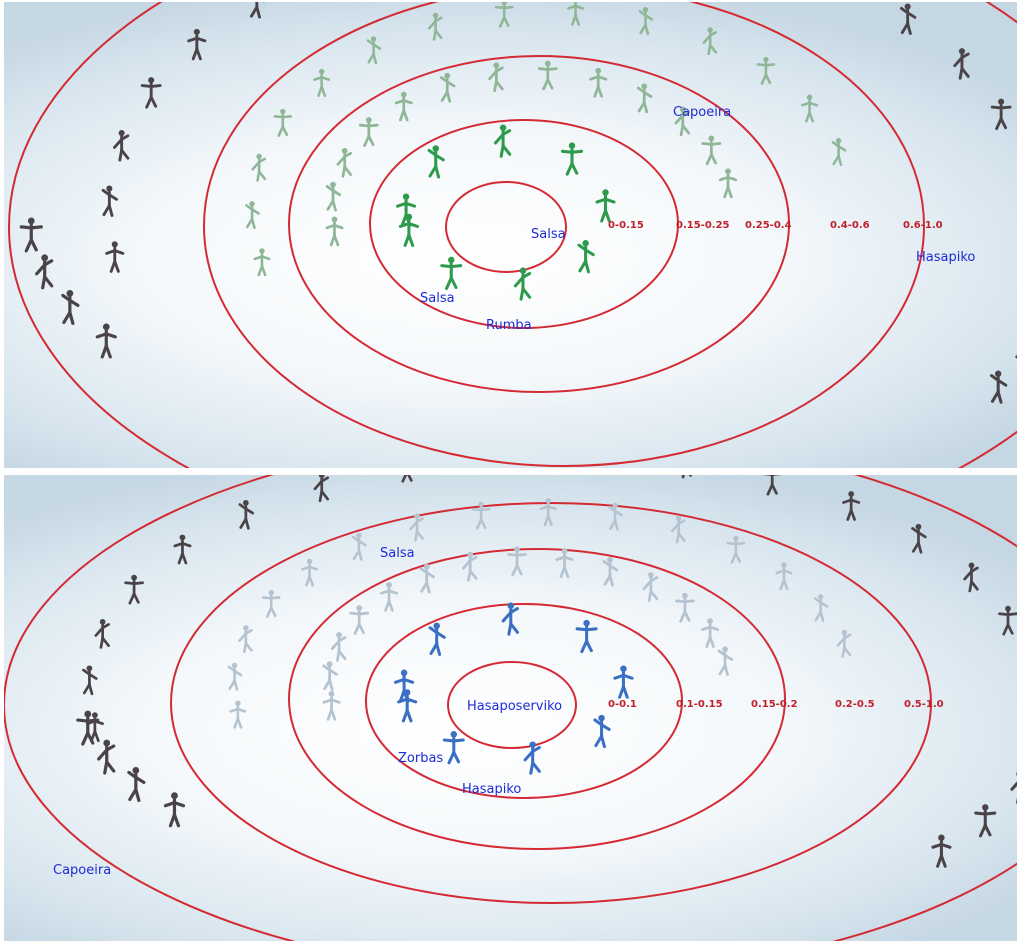 This screenshot has height=943, width=1021. Describe the element at coordinates (509, 325) in the screenshot. I see `dance-label-rumba: Rumba` at that location.